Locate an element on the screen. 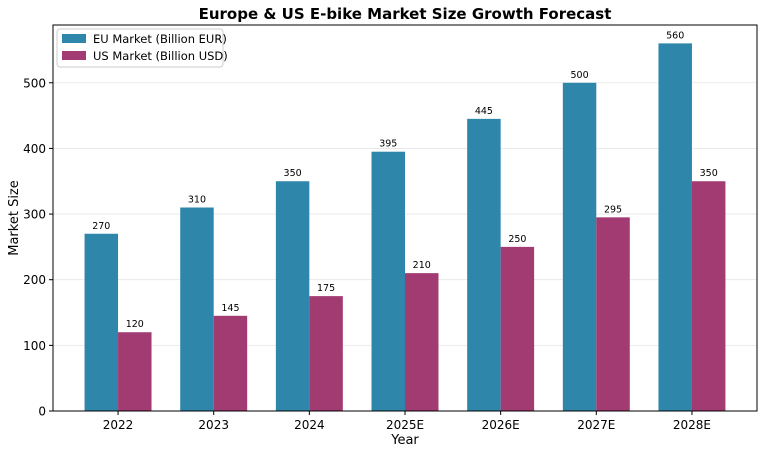 The image size is (765, 458). y-tick-label: 400 is located at coordinates (34, 149).